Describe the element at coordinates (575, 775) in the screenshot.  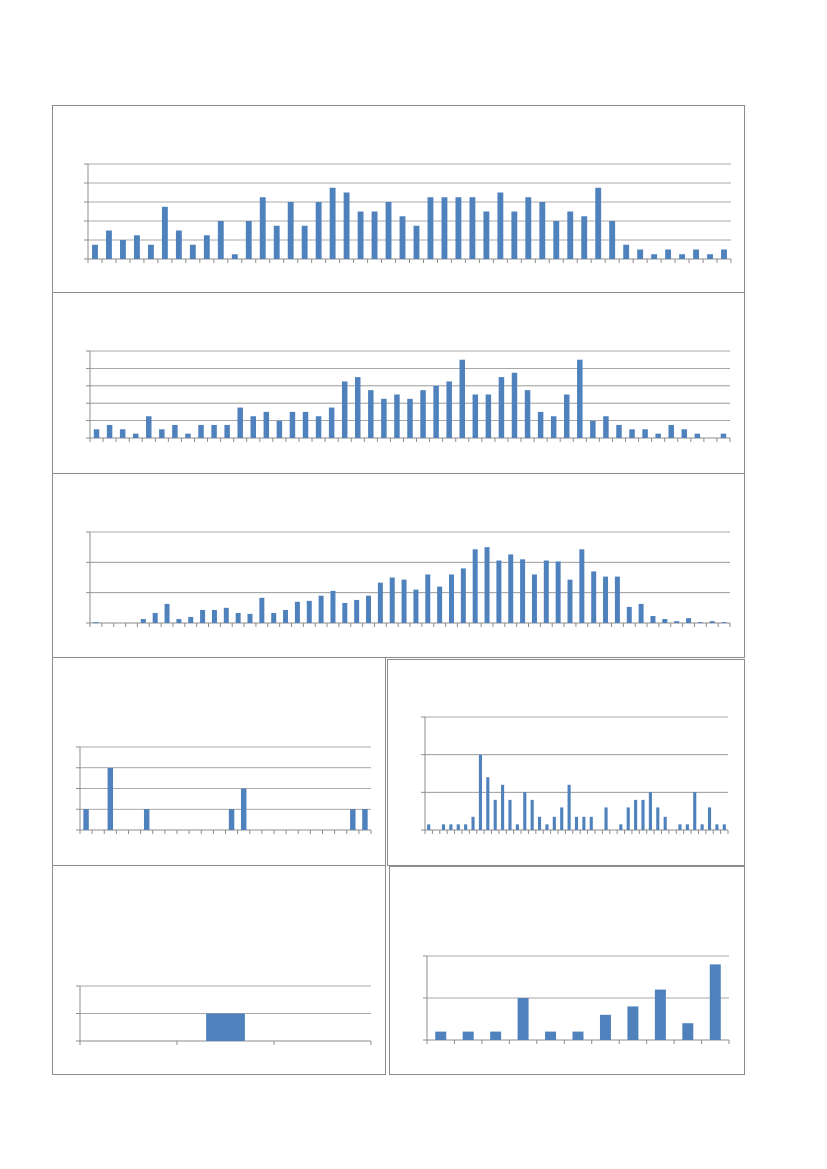
I see `chart-5-svg` at that location.